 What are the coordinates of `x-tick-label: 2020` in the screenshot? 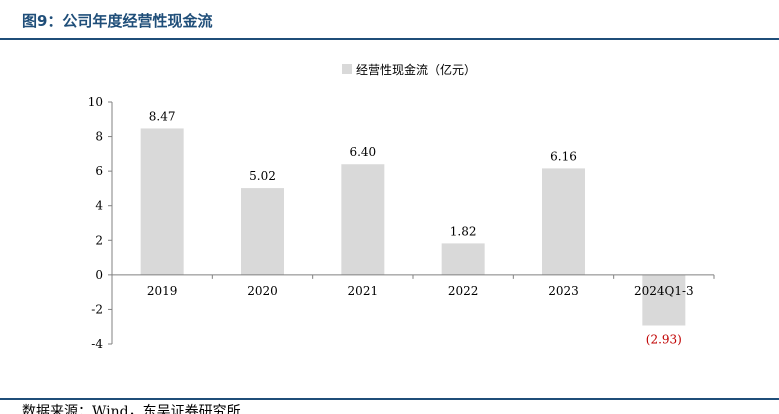 It's located at (262, 291).